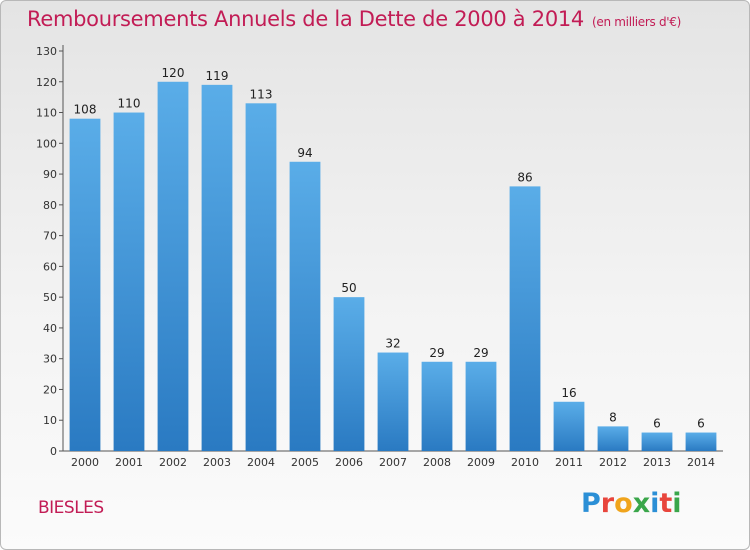  I want to click on logo-letter: x, so click(641, 503).